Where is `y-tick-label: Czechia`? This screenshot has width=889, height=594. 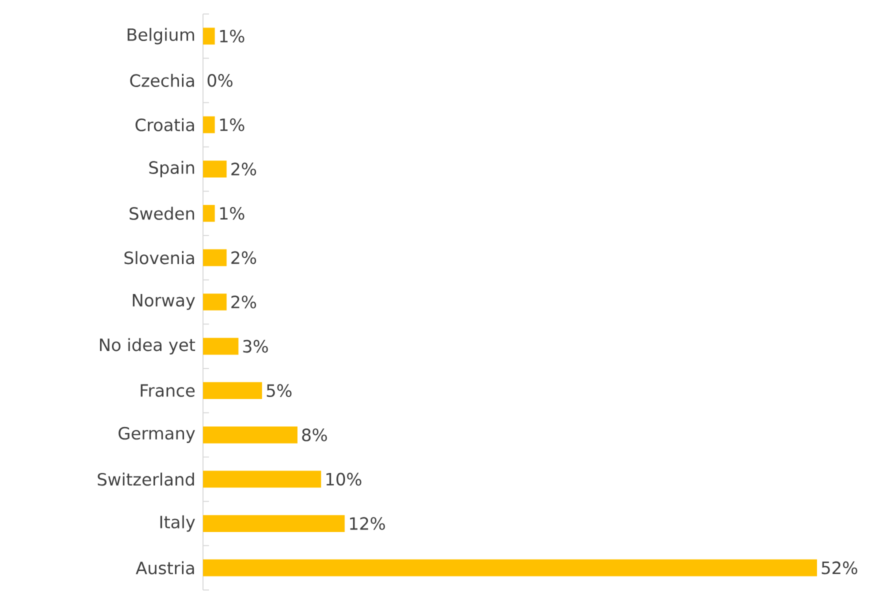 y-tick-label: Czechia is located at coordinates (162, 80).